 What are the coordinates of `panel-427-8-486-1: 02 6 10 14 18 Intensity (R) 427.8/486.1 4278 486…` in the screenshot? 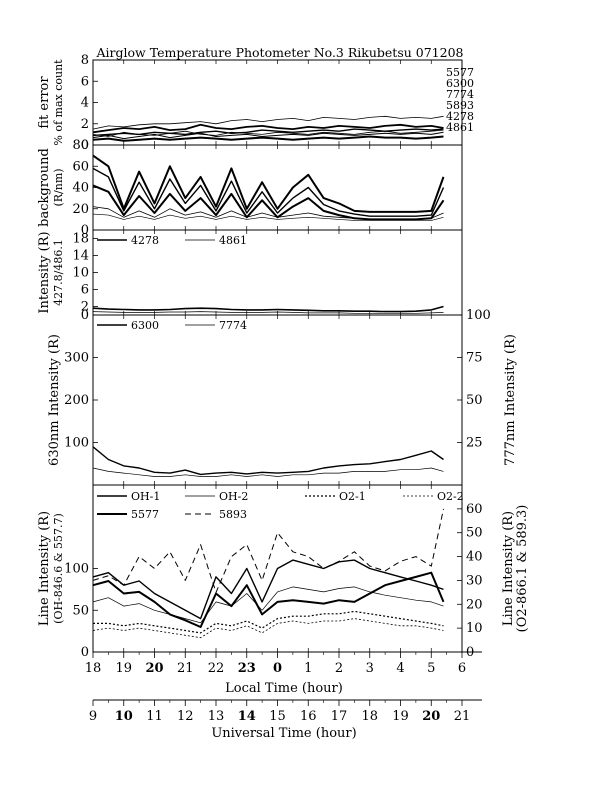 It's located at (250, 276).